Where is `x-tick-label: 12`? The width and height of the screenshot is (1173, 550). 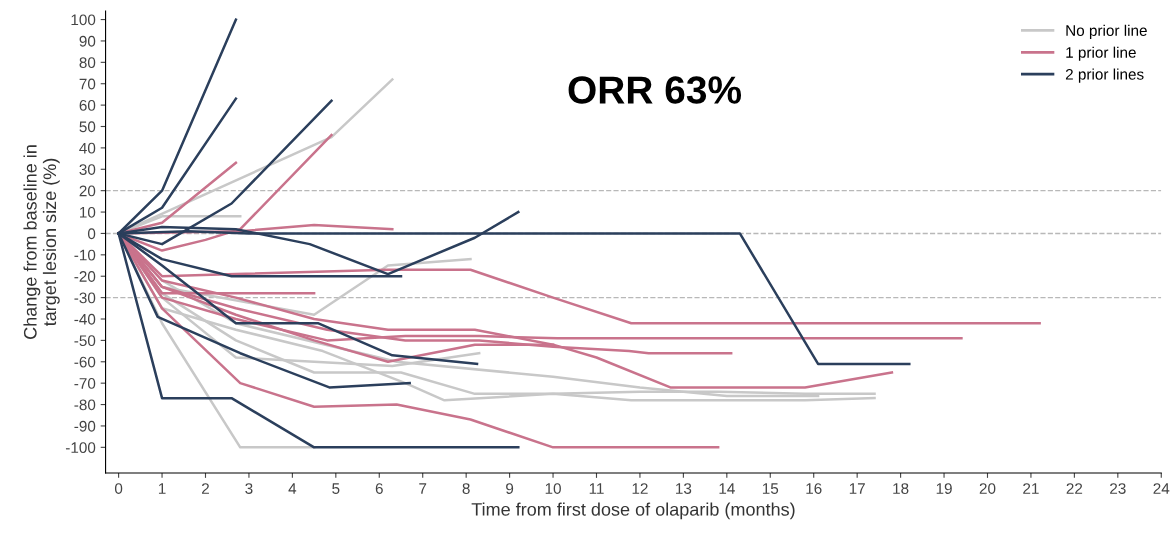
x-tick-label: 12 is located at coordinates (640, 488).